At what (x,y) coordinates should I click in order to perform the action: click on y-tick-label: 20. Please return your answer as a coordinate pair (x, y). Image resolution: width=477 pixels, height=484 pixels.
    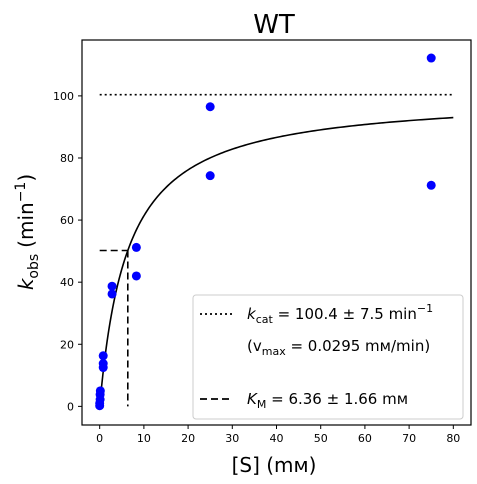
    Looking at the image, I should click on (67, 344).